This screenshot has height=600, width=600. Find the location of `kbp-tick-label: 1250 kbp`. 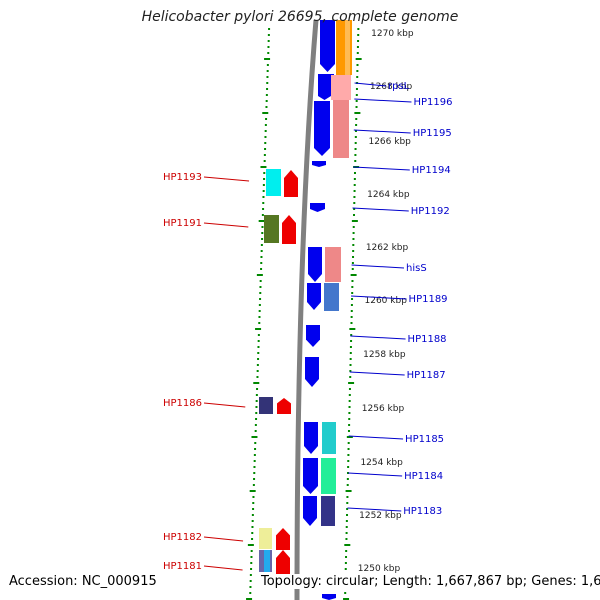

kbp-tick-label: 1250 kbp is located at coordinates (379, 569).